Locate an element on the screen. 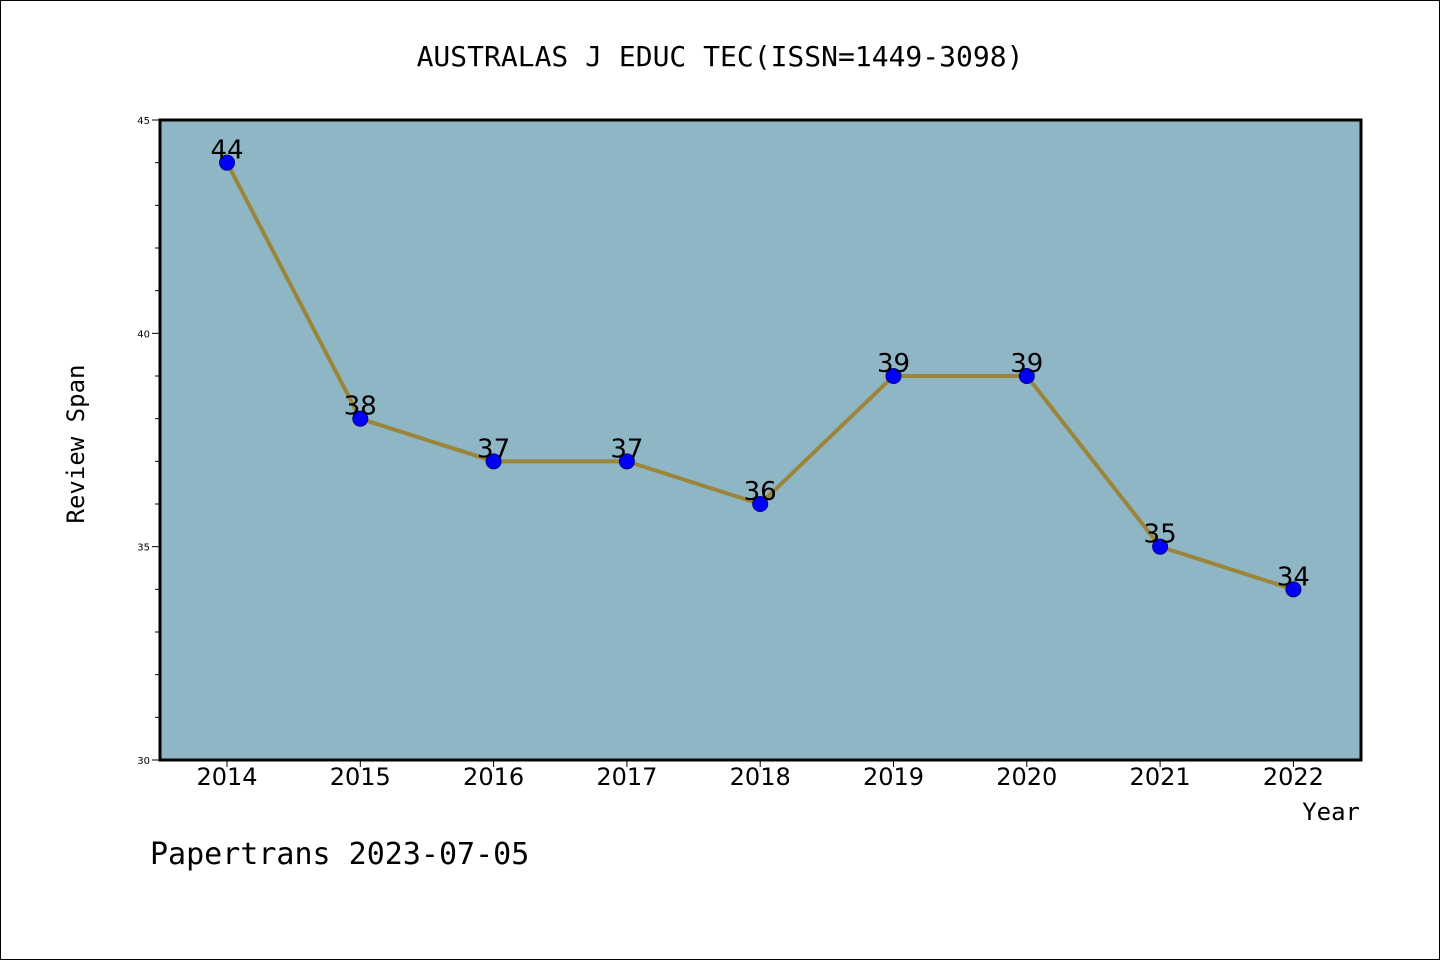 The height and width of the screenshot is (960, 1440). data-label: 38 is located at coordinates (360, 407).